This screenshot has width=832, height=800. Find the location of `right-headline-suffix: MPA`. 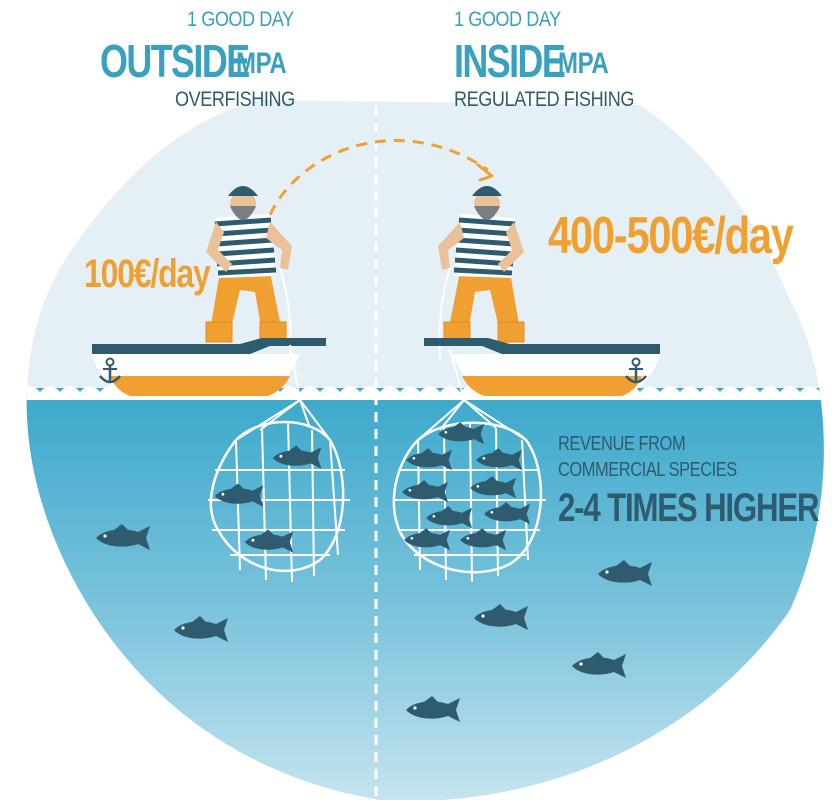

right-headline-suffix: MPA is located at coordinates (583, 63).